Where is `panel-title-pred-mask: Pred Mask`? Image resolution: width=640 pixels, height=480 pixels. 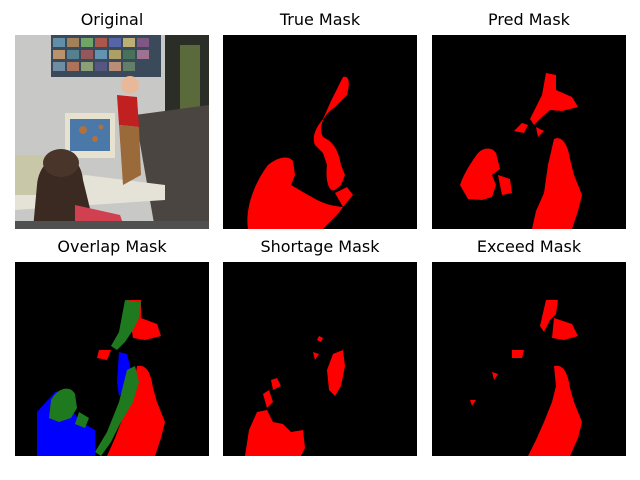 panel-title-pred-mask: Pred Mask is located at coordinates (529, 19).